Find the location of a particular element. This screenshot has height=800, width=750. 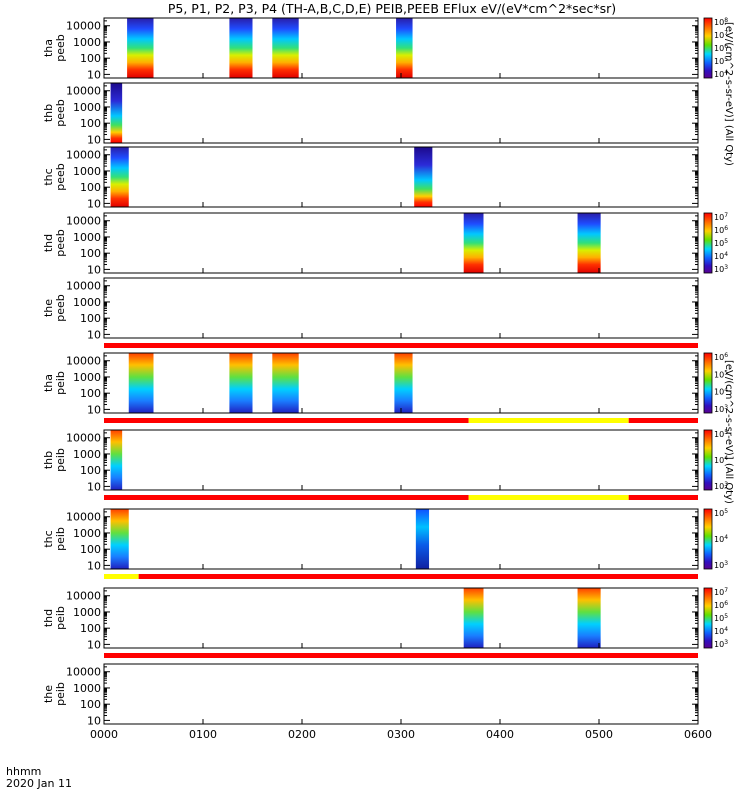

panel-thd-peeb: 10 100 1000 10000 thd peeb is located at coordinates (370, 244).